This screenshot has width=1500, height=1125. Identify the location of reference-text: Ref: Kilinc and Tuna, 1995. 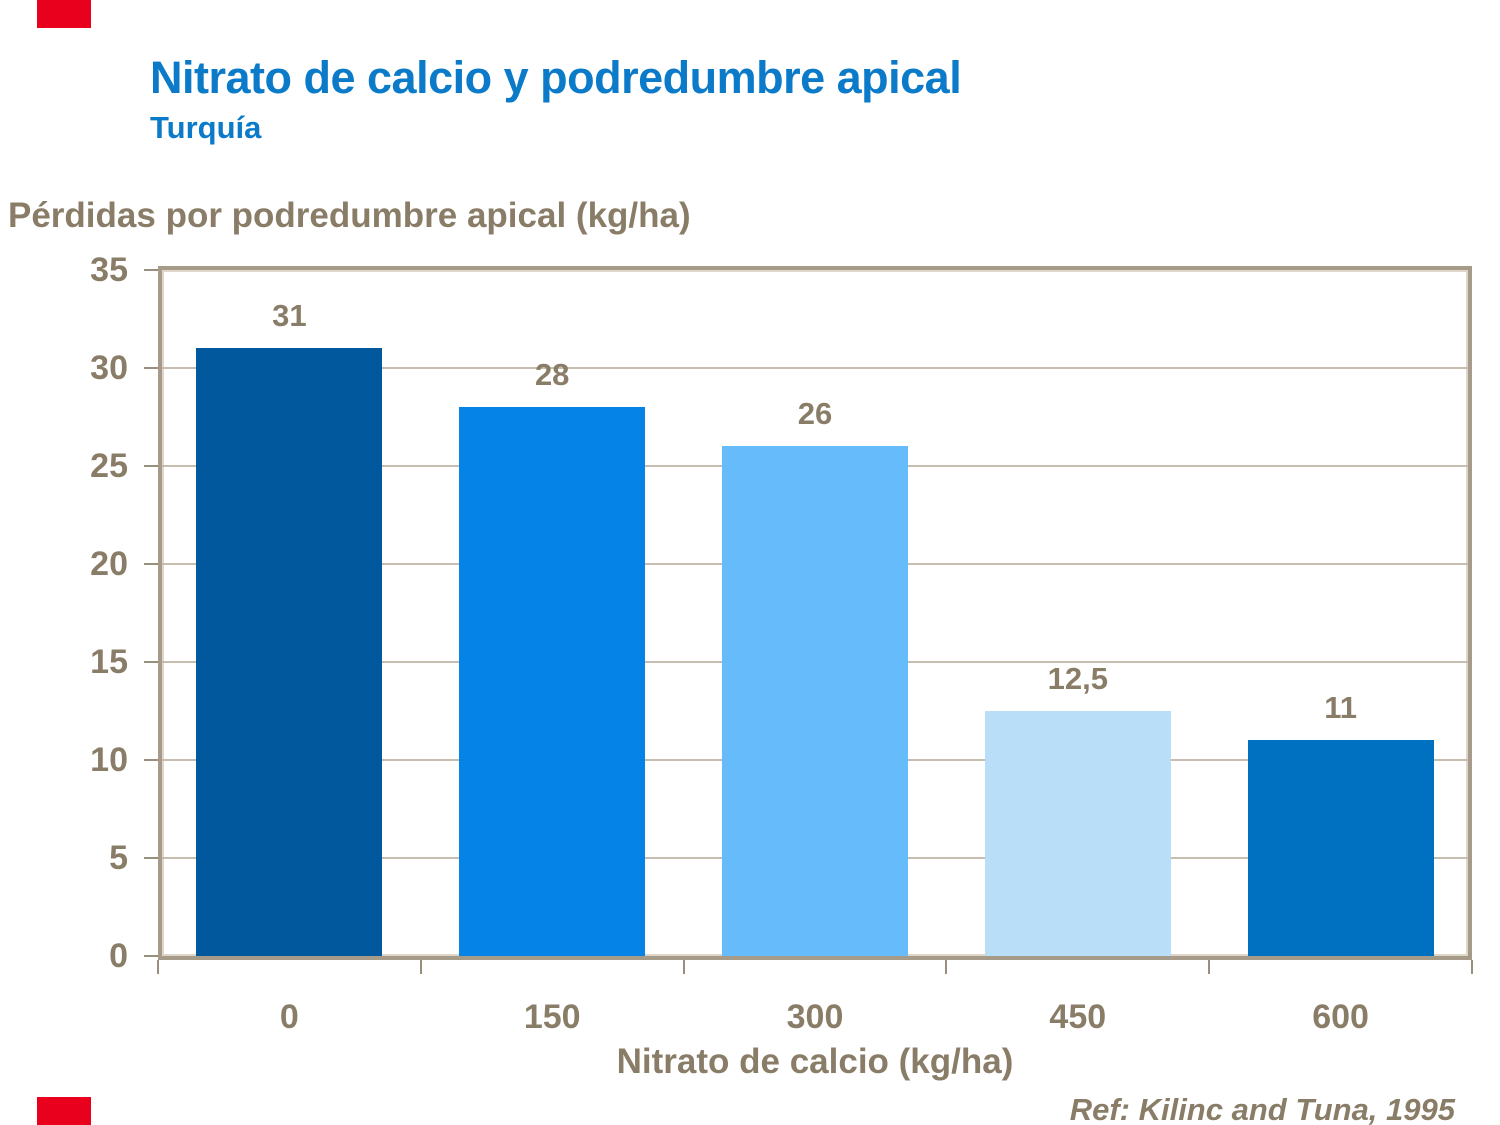
(1262, 1108).